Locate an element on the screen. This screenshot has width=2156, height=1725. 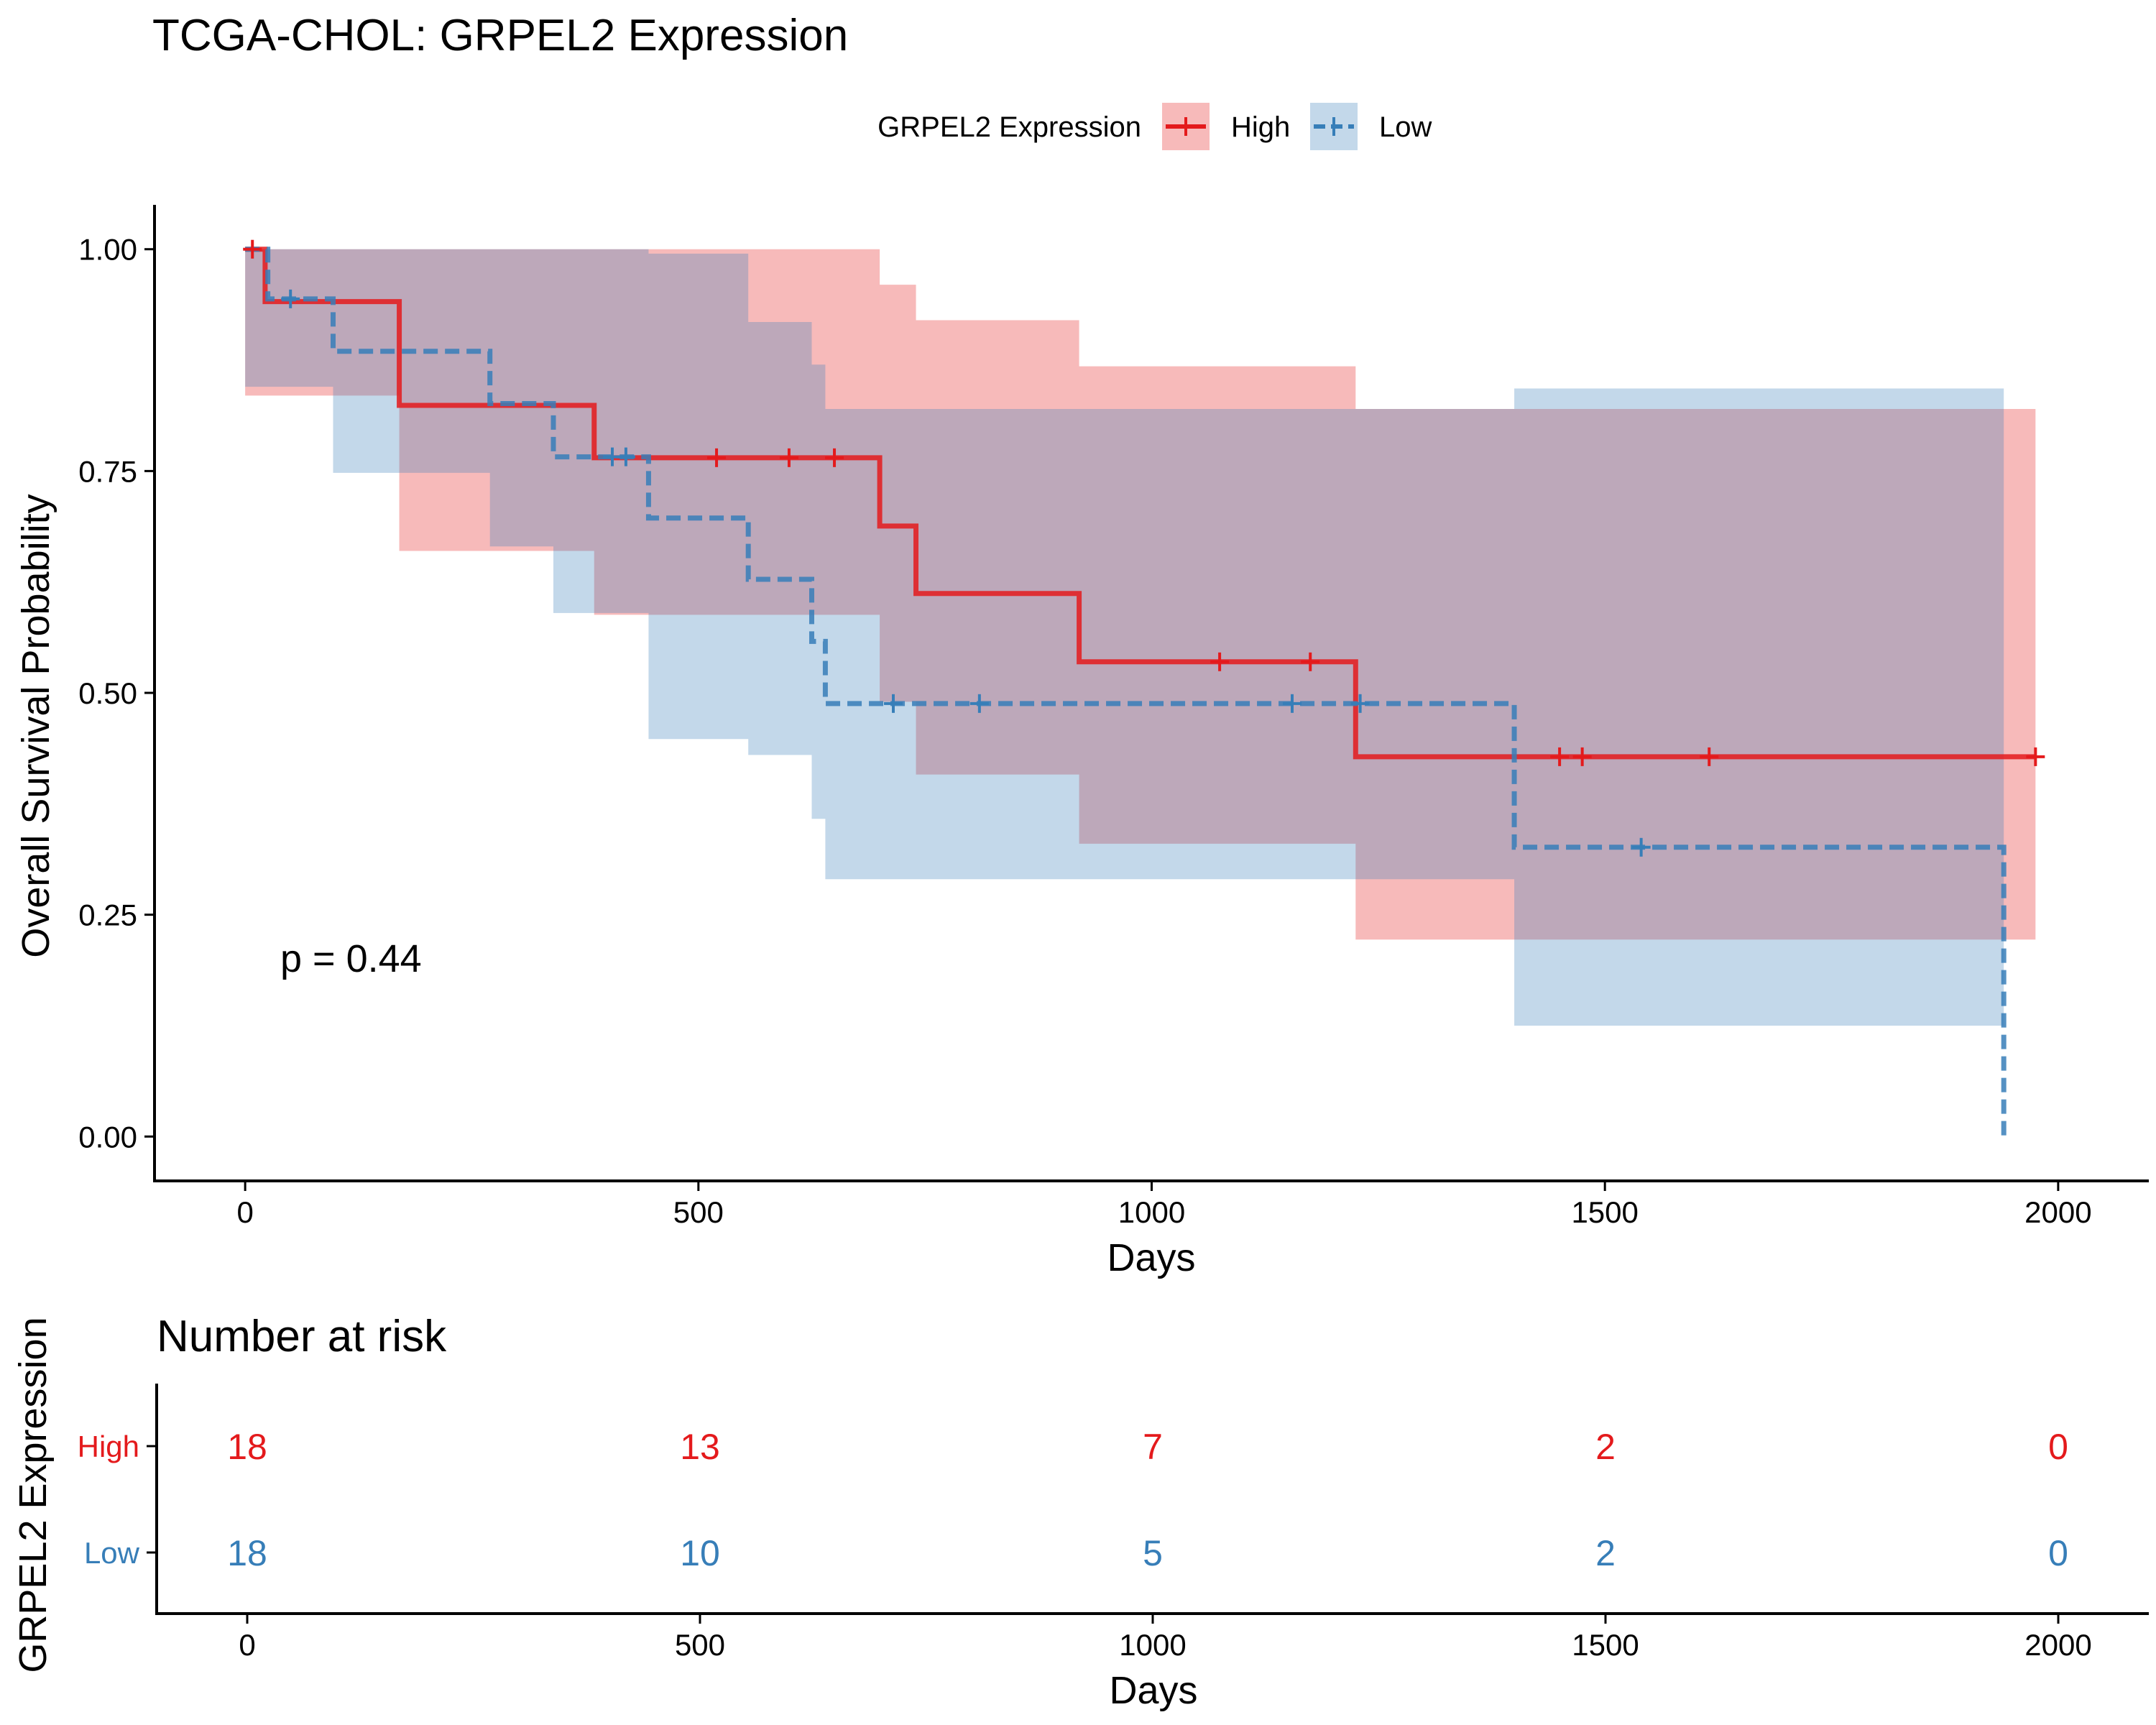
risk-count-high: 7 is located at coordinates (1153, 1447).